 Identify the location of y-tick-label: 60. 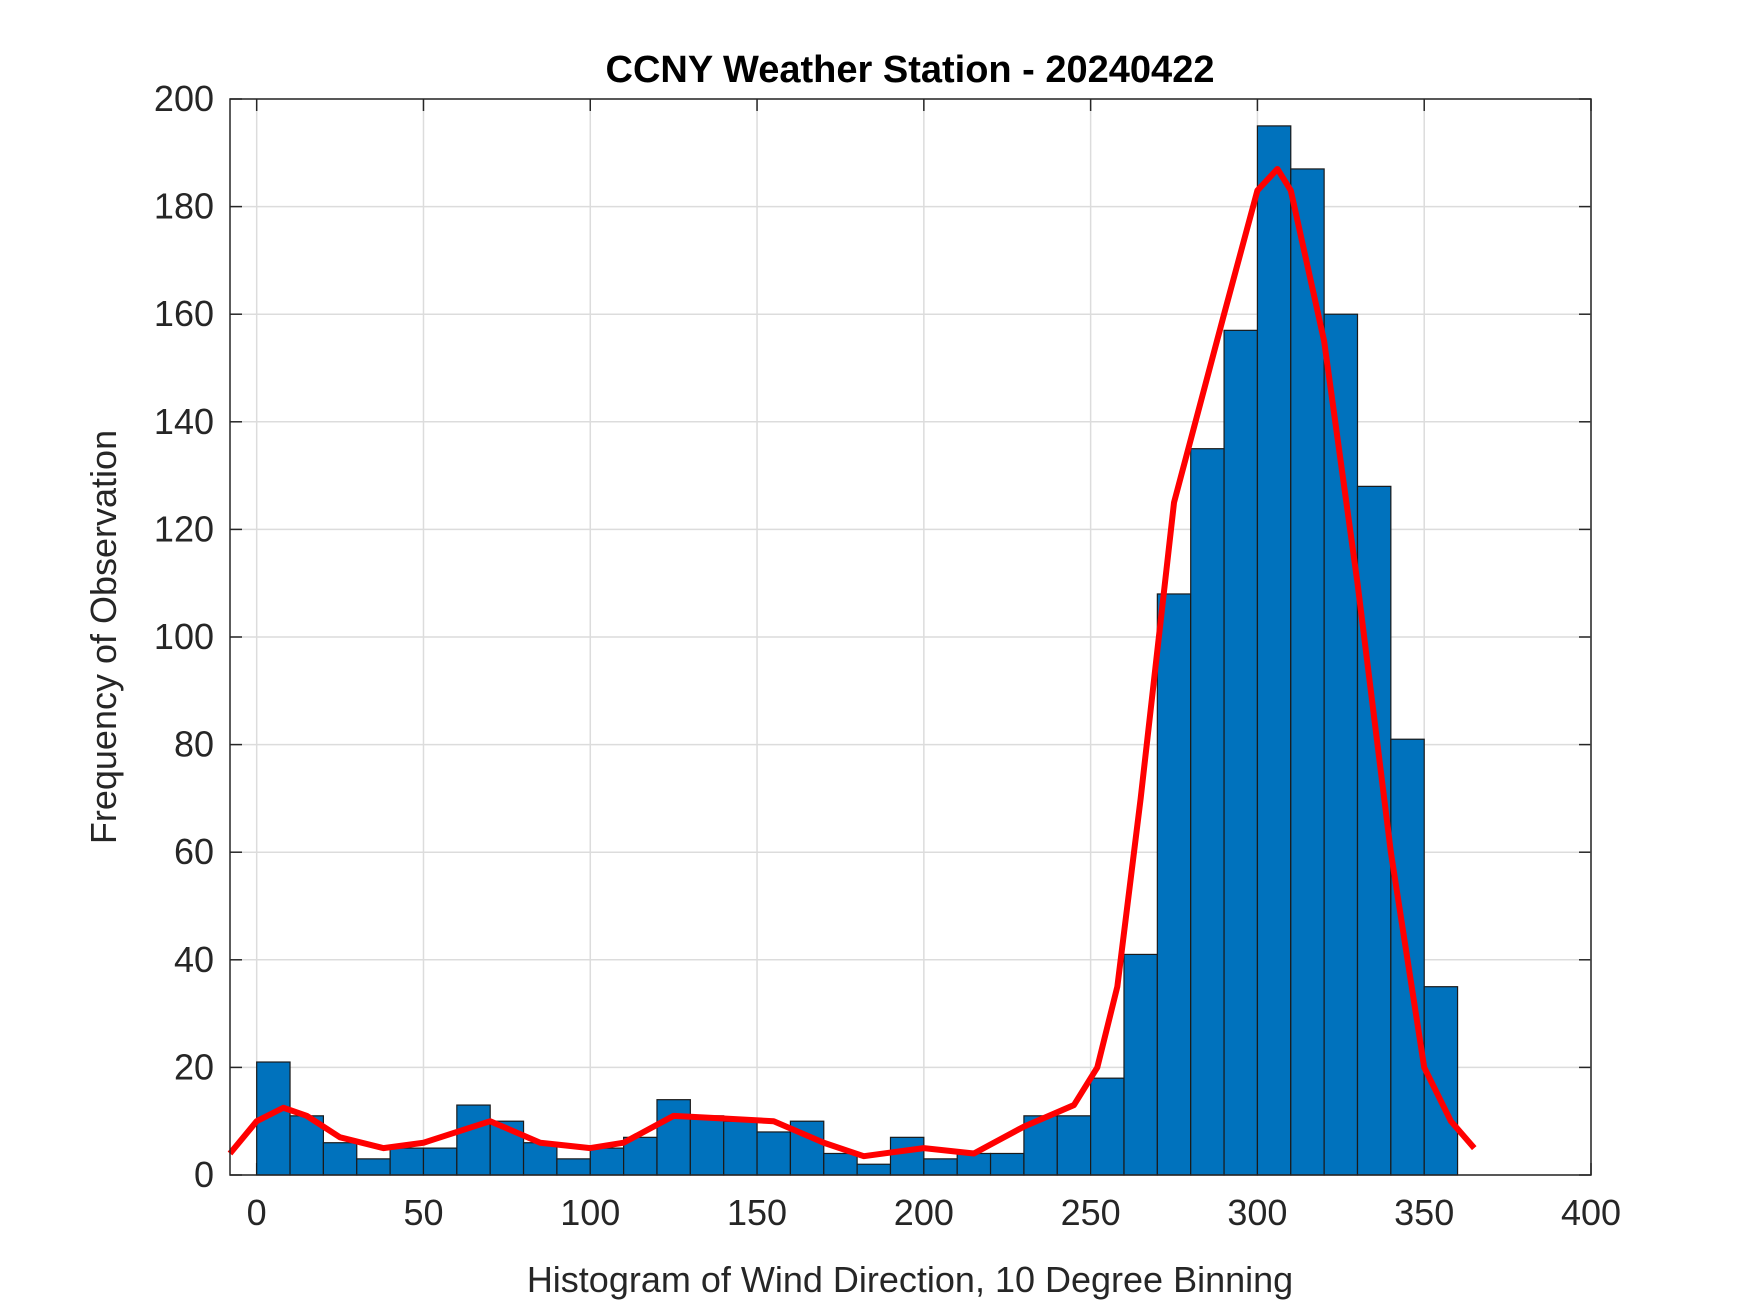
(194, 851).